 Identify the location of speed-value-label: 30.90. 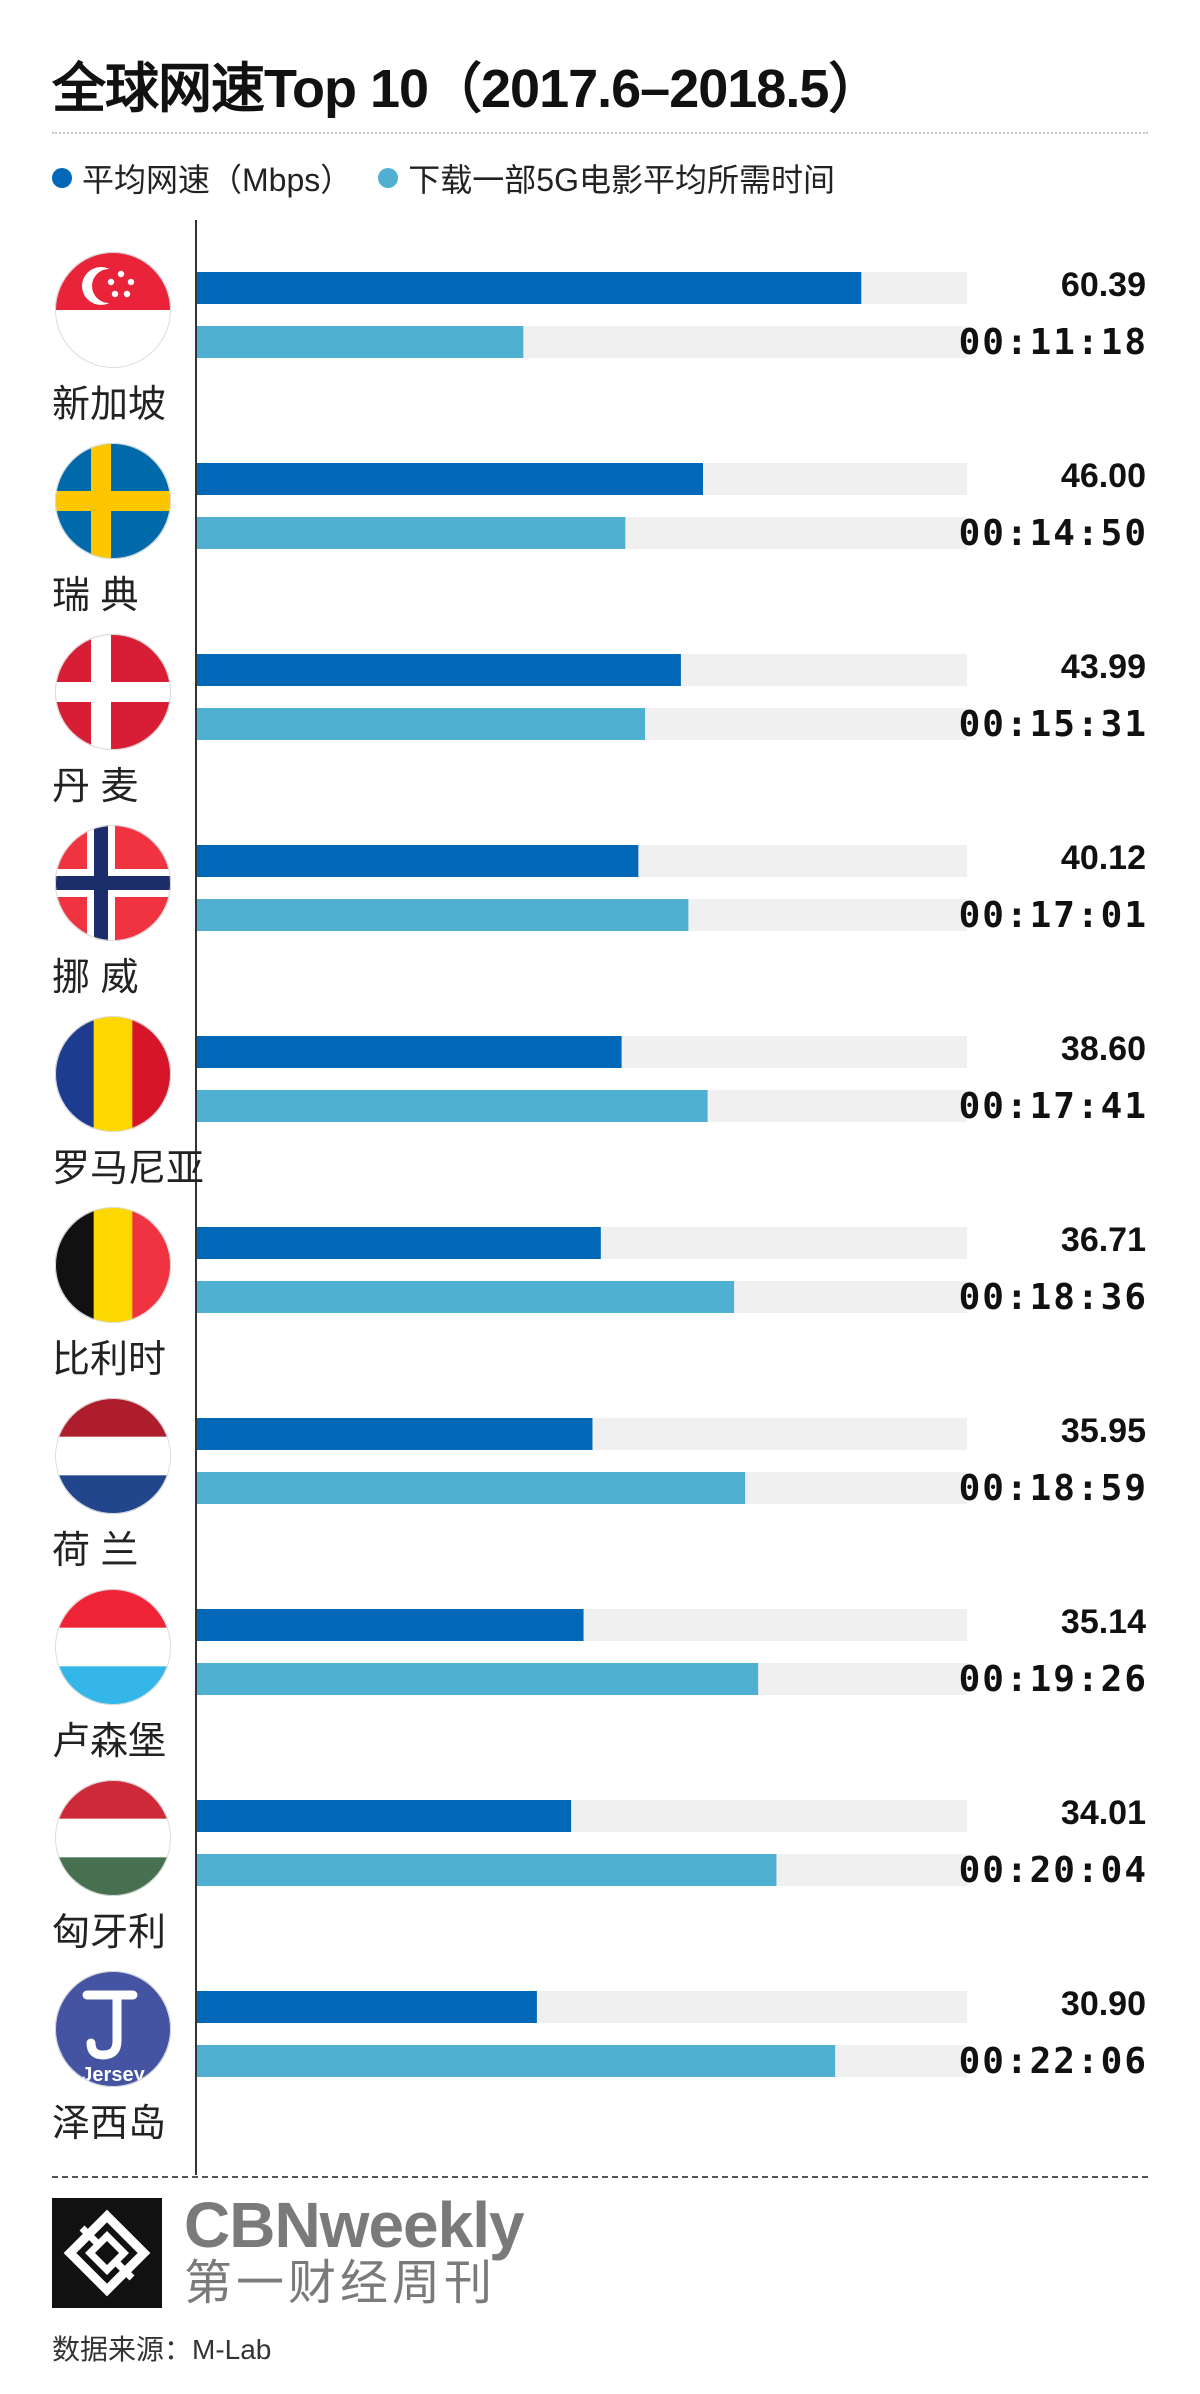
(1103, 2004).